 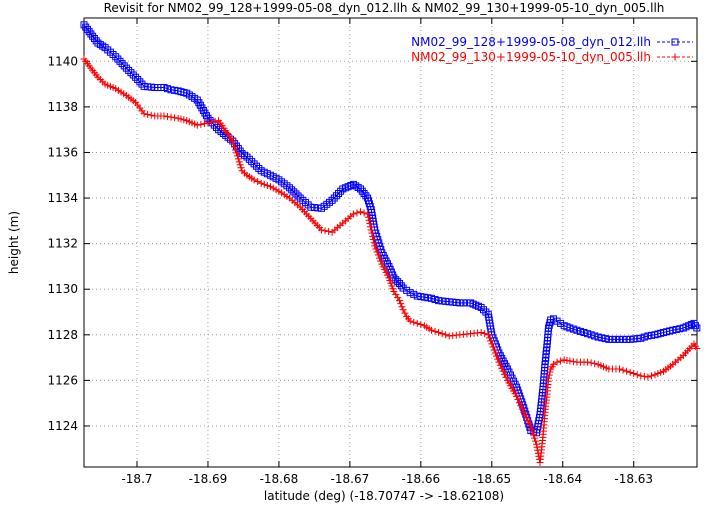 I want to click on y-axis-label: height (m), so click(x=14, y=242).